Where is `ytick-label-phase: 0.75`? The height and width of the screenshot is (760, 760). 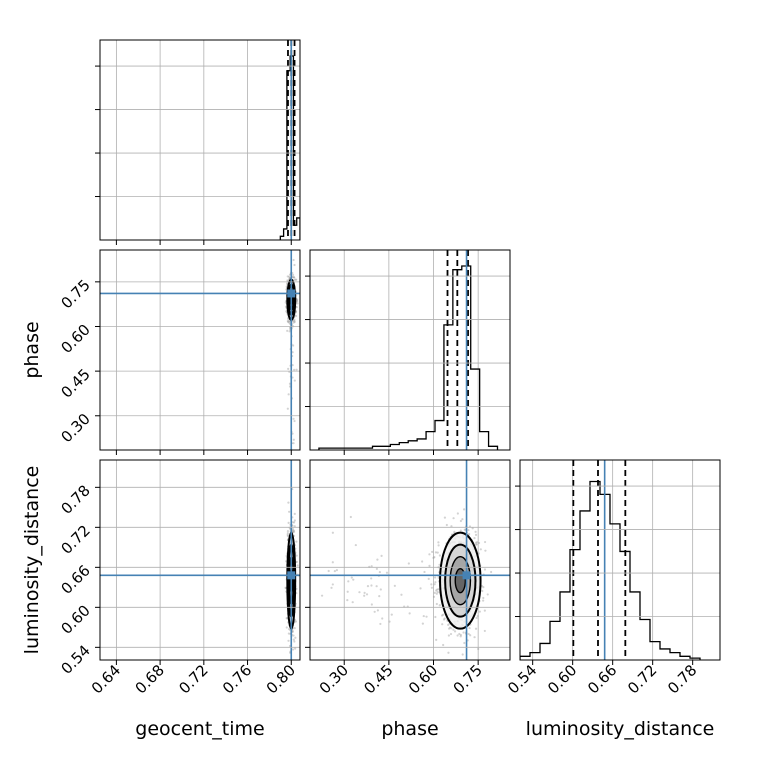 ytick-label-phase: 0.75 is located at coordinates (75, 294).